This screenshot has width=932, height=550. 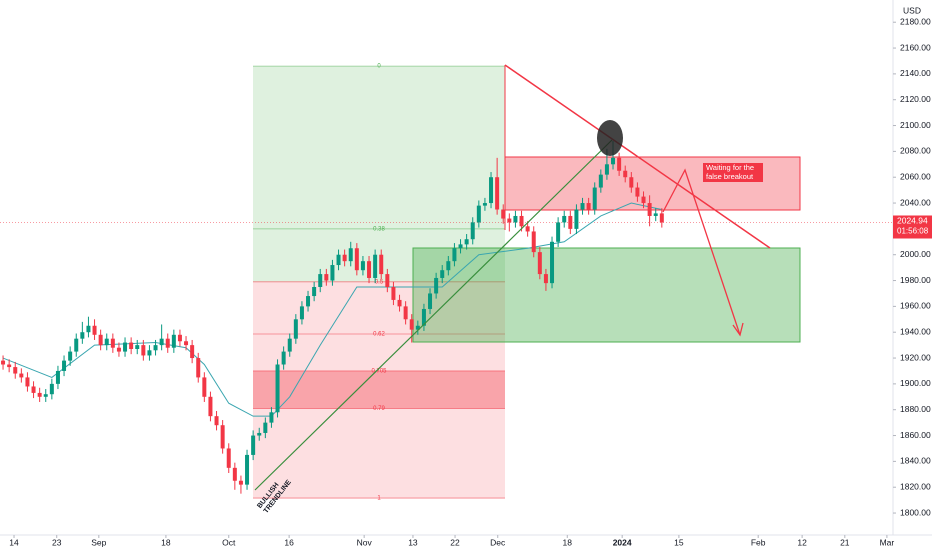 What do you see at coordinates (379, 282) in the screenshot?
I see `fib-label: 0.5` at bounding box center [379, 282].